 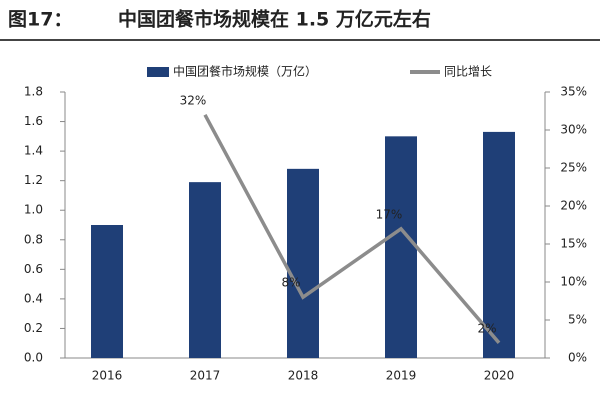 What do you see at coordinates (274, 19) in the screenshot?
I see `chart-title: 中国团餐市场规模在 1.5 万亿元左右` at bounding box center [274, 19].